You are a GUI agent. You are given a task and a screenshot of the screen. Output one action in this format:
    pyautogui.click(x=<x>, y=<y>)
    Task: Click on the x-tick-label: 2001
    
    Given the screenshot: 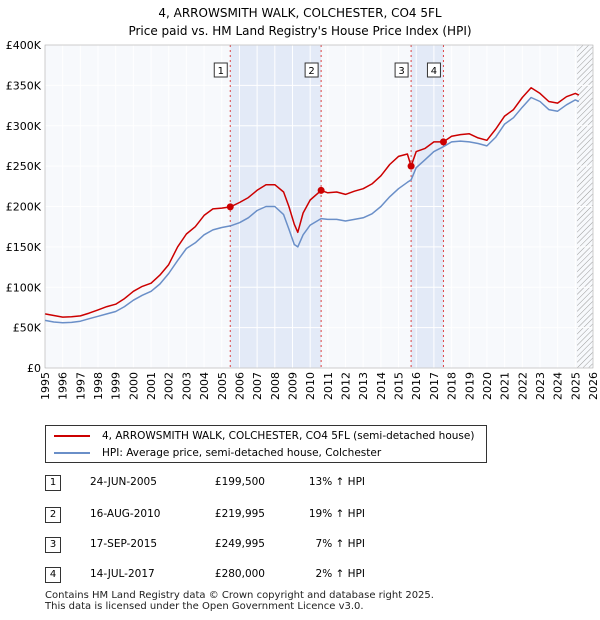 What is the action you would take?
    pyautogui.click(x=151, y=386)
    